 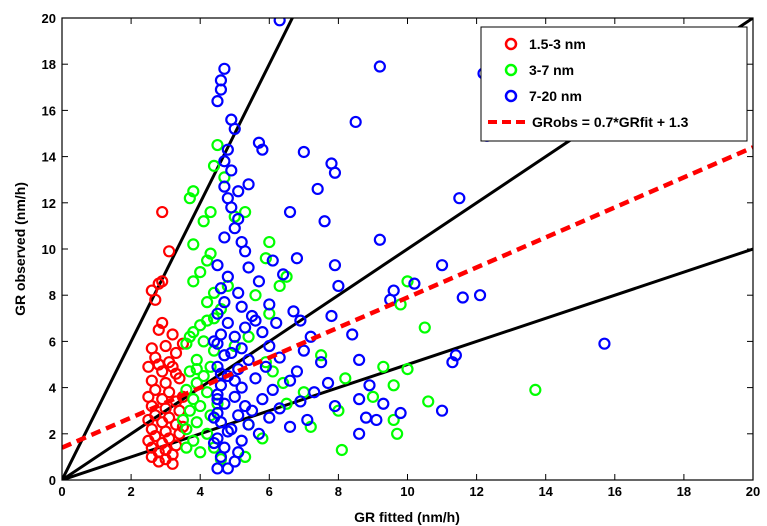 What do you see at coordinates (269, 491) in the screenshot?
I see `x-tick-label: 6` at bounding box center [269, 491].